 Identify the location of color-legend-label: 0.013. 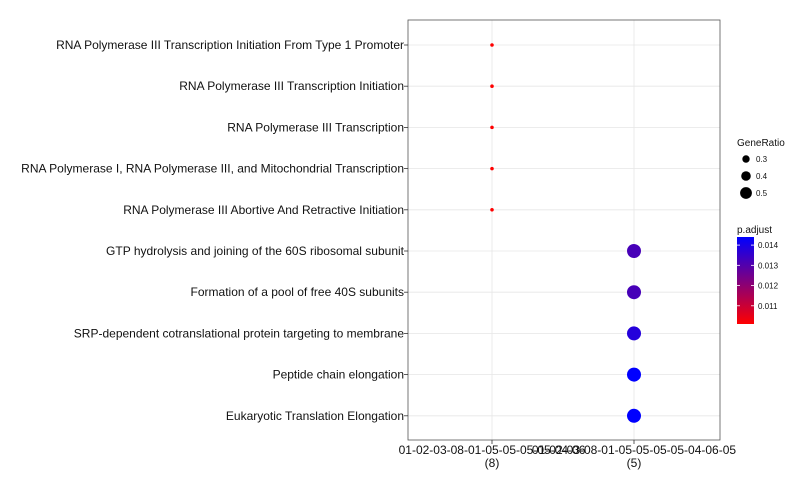
(768, 265).